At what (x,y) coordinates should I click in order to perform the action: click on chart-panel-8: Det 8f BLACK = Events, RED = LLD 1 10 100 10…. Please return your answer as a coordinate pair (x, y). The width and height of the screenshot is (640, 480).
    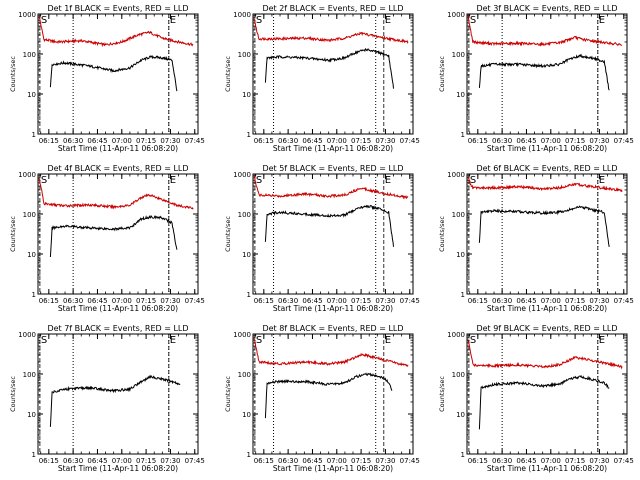
    Looking at the image, I should click on (322, 398).